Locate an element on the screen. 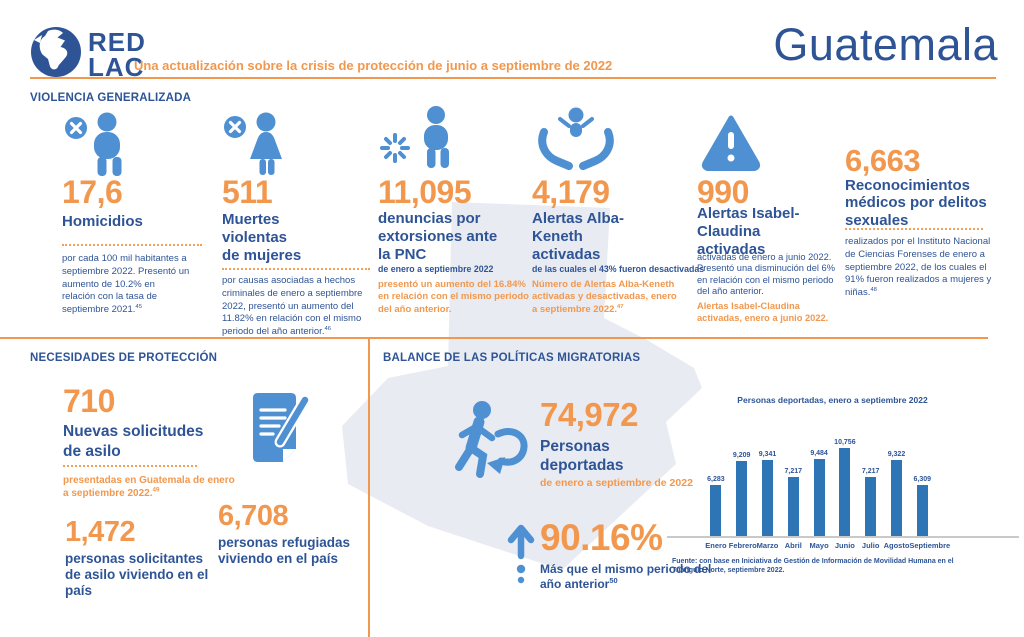  bar-column: 9,484 is located at coordinates (819, 487).